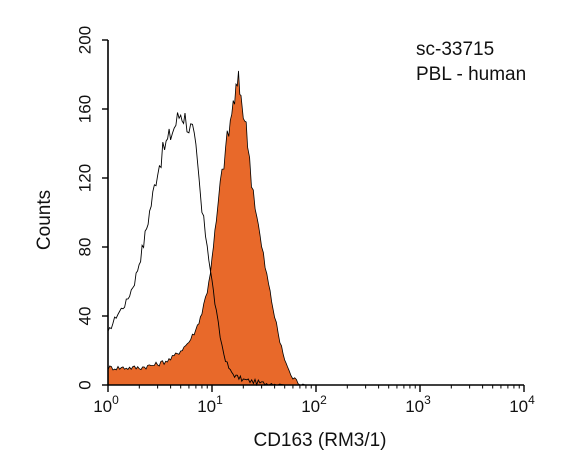  What do you see at coordinates (471, 74) in the screenshot?
I see `sample-type-annotation: PBL - human` at bounding box center [471, 74].